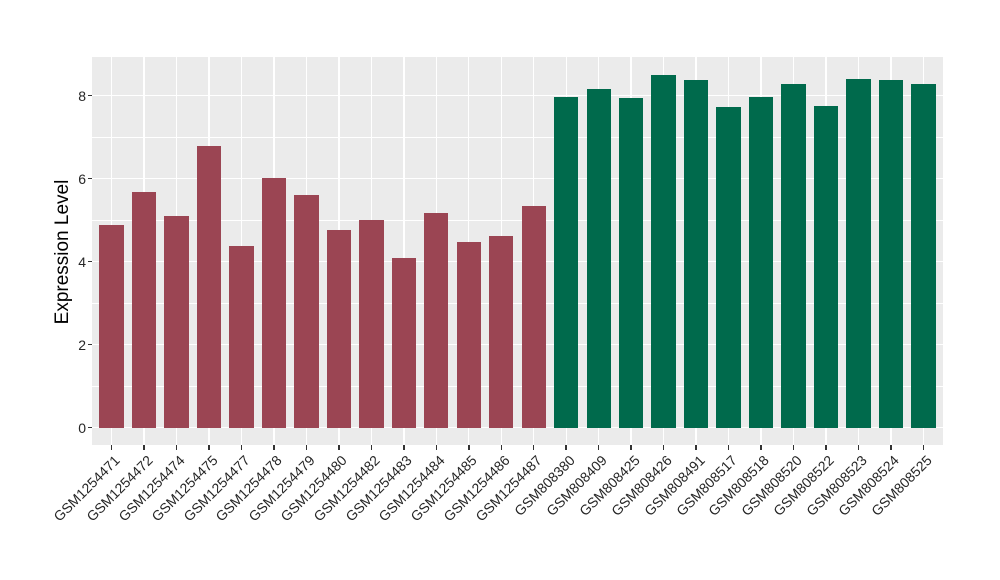 This screenshot has height=580, width=1000. I want to click on bar-GSM1254484, so click(436, 320).